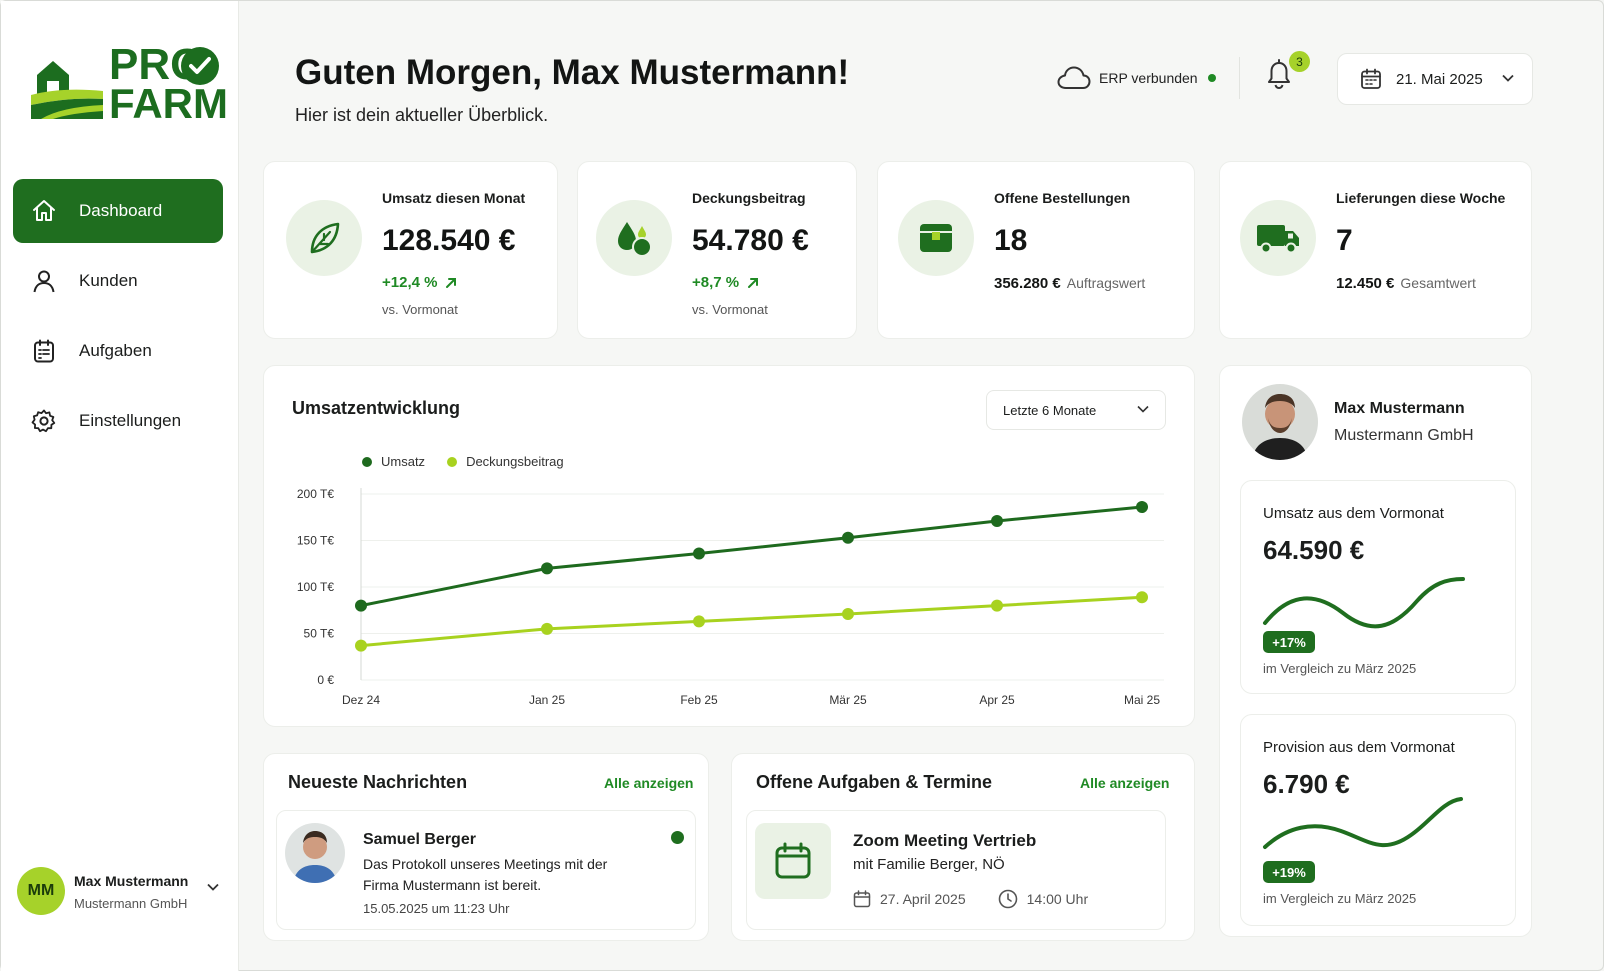 Image resolution: width=1604 pixels, height=971 pixels. What do you see at coordinates (44, 351) in the screenshot?
I see `calendar-check-icon` at bounding box center [44, 351].